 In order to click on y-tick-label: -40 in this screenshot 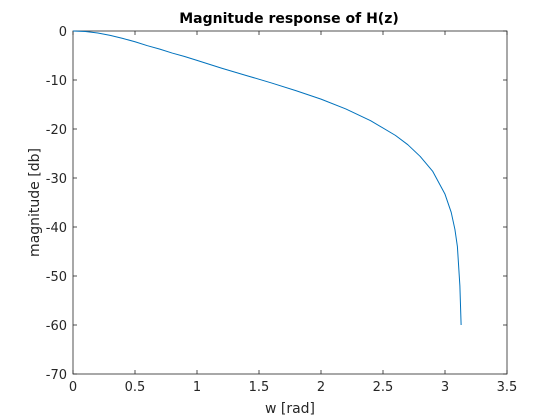, I will do `click(56, 228)`.